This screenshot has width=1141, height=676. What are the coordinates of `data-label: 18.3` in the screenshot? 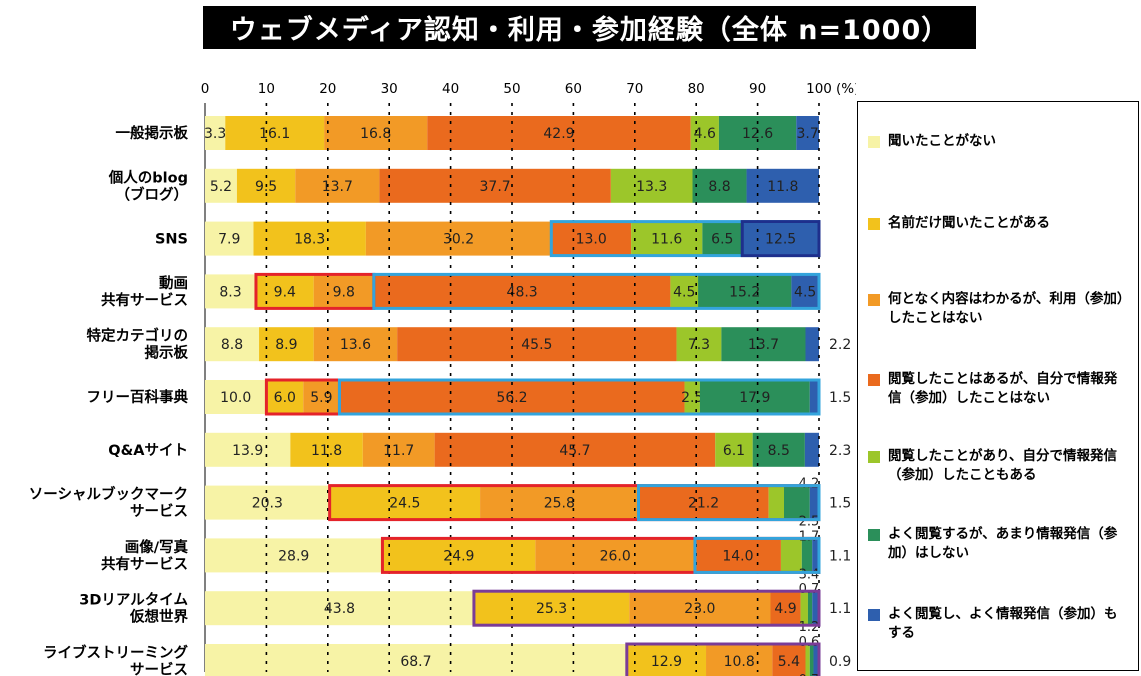 It's located at (309, 240).